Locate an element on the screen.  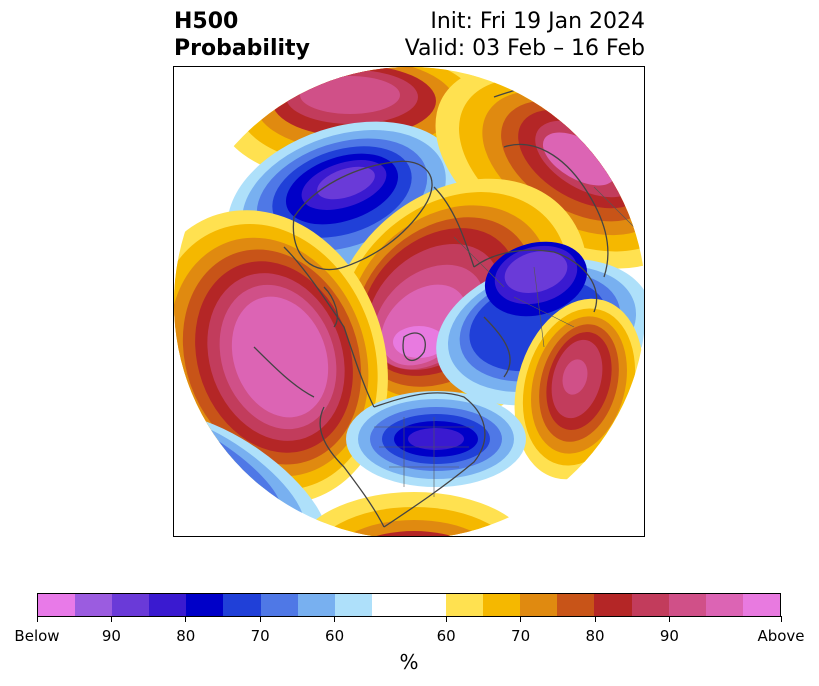
colorbar-tick-label: Above is located at coordinates (781, 636).